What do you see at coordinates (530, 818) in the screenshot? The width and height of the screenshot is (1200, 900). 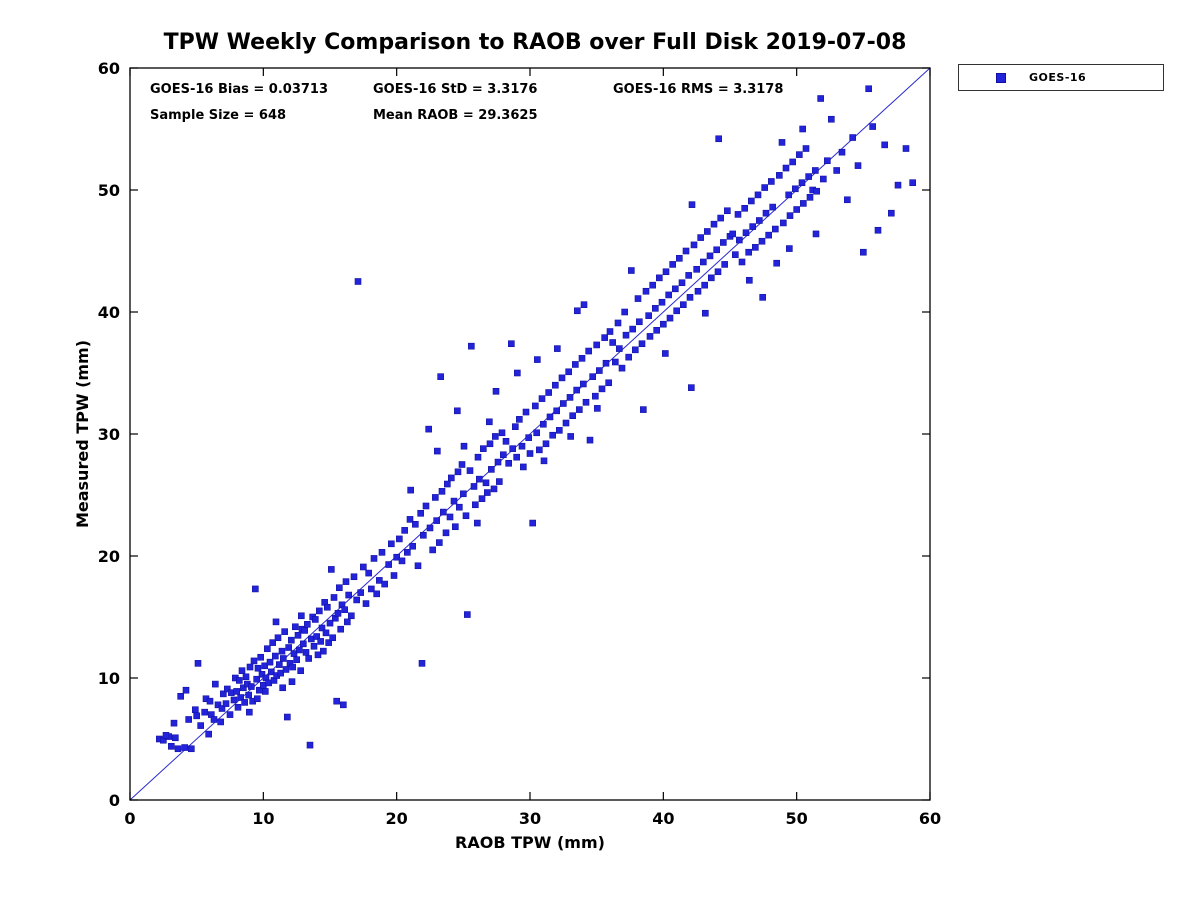 I see `x-tick-label: 30` at bounding box center [530, 818].